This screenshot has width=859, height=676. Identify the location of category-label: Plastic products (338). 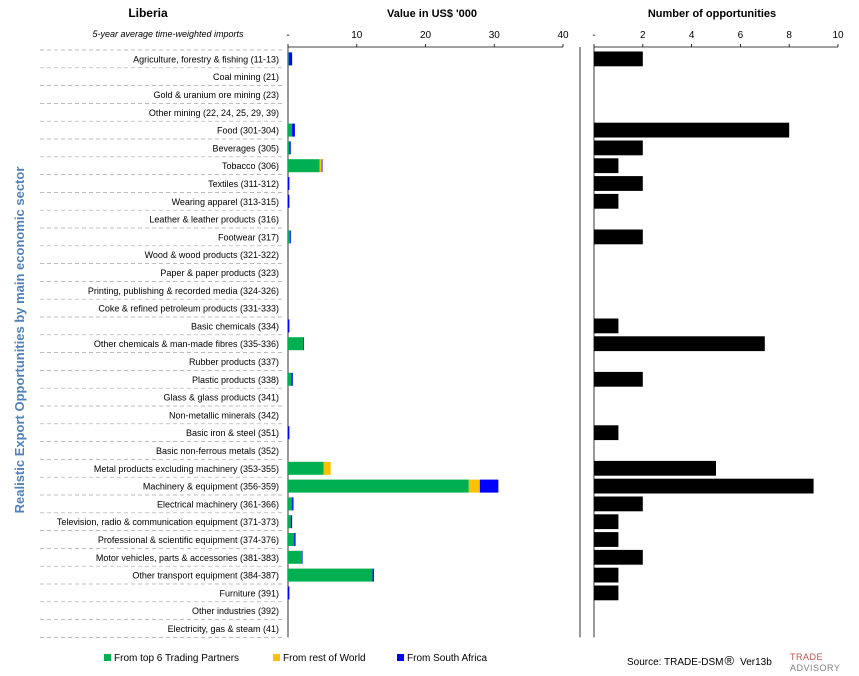
(235, 380).